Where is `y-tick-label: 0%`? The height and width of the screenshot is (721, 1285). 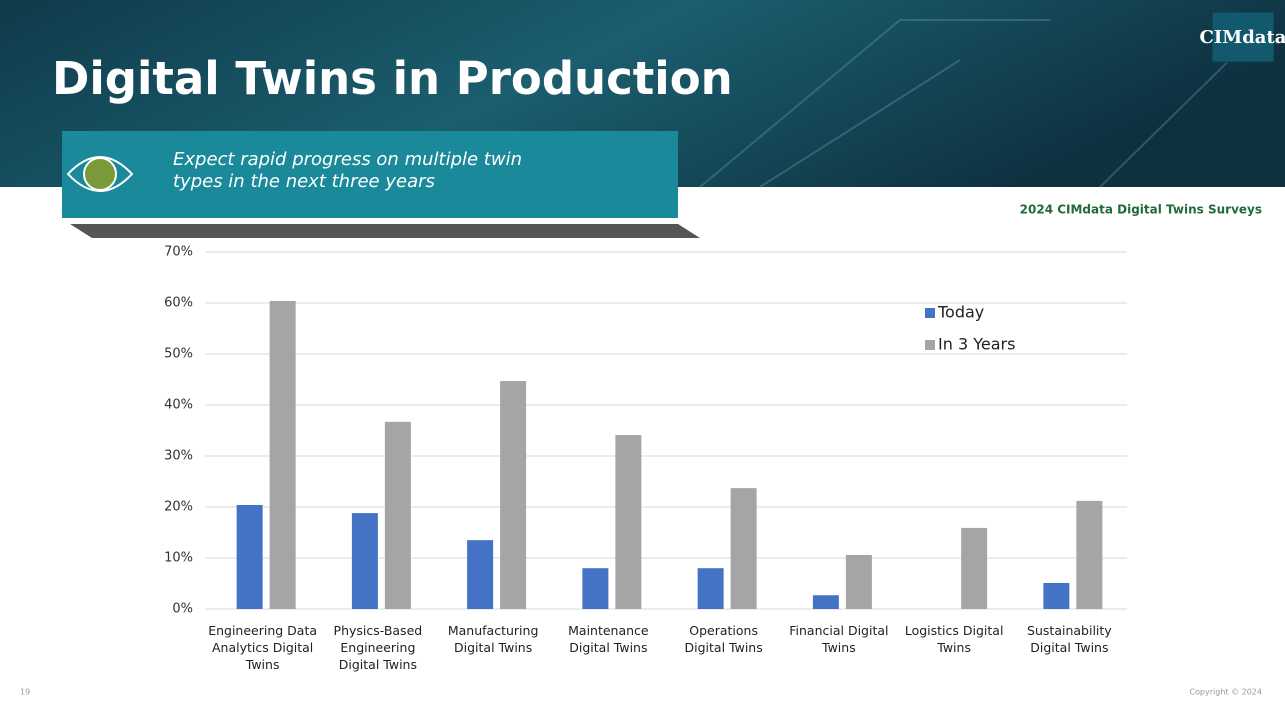 y-tick-label: 0% is located at coordinates (182, 609).